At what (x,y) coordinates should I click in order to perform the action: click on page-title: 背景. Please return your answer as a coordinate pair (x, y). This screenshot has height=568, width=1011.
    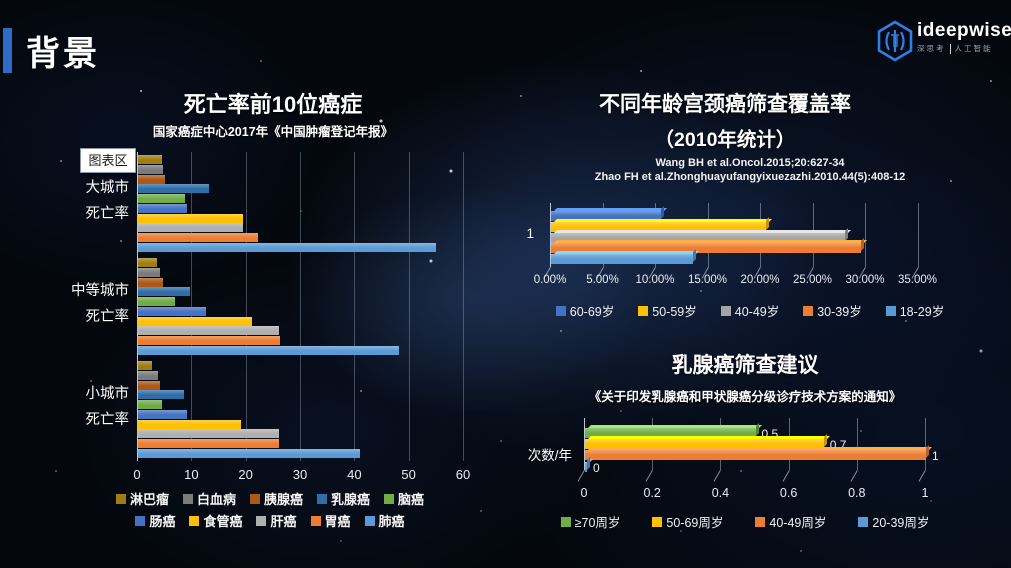
    Looking at the image, I should click on (63, 54).